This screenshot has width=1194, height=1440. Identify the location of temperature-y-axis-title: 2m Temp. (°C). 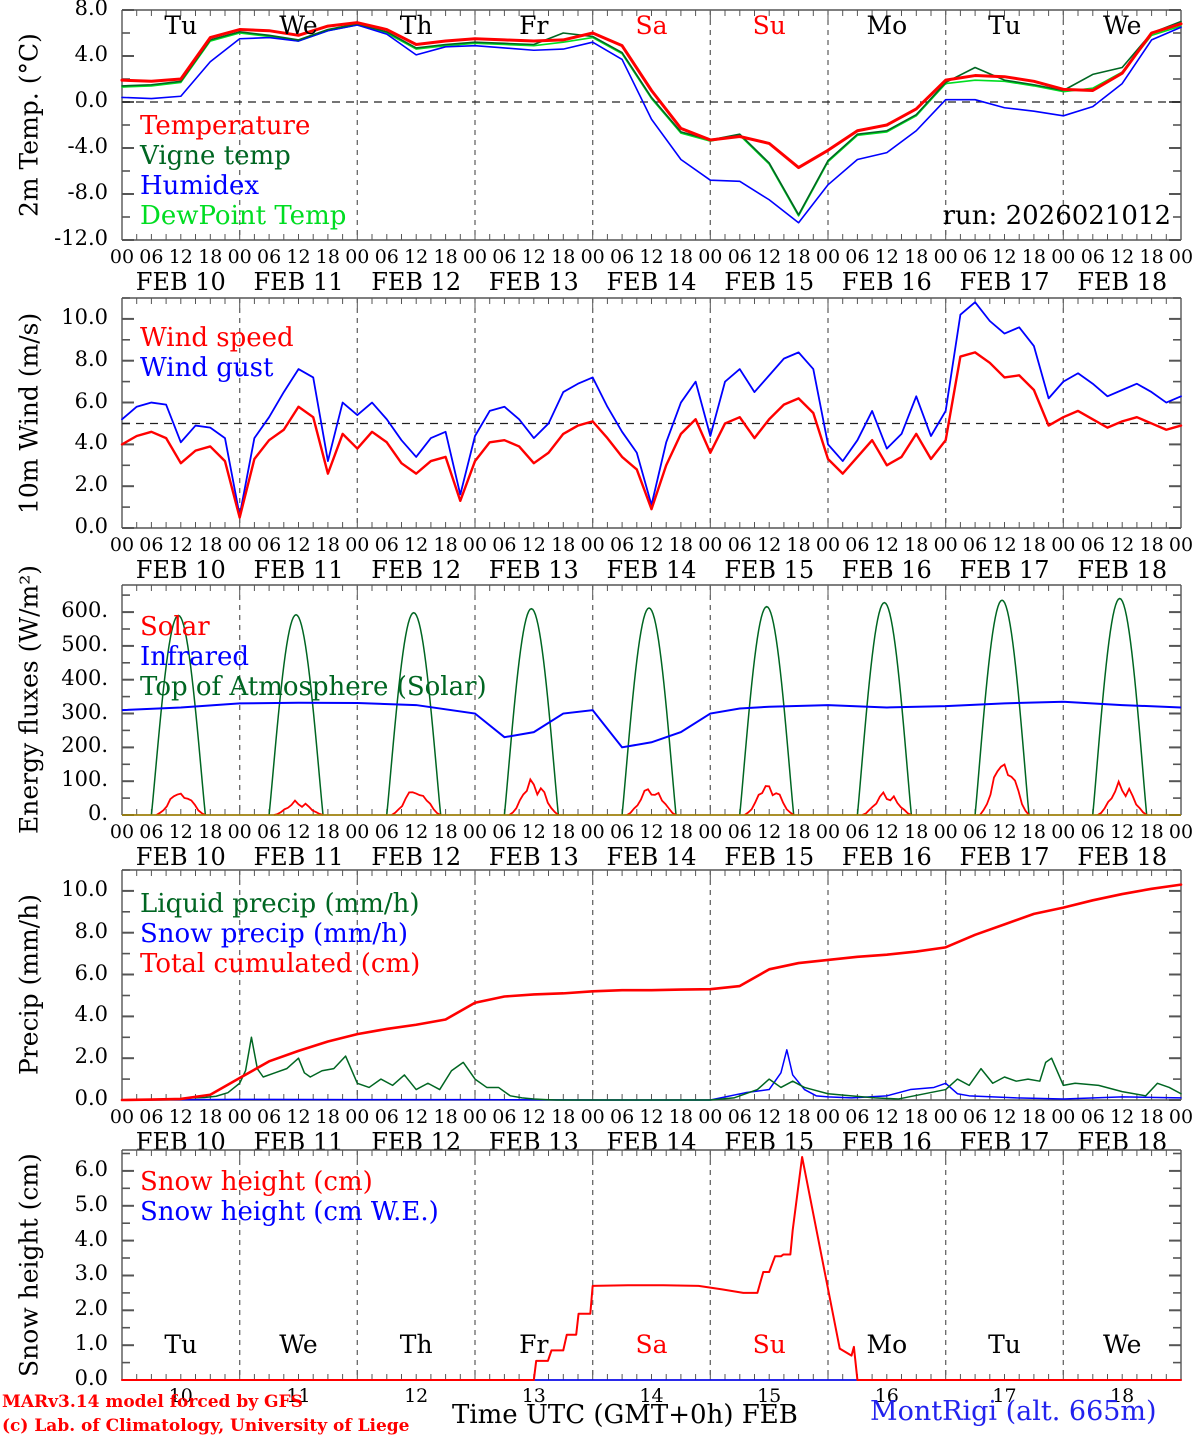
(29, 125).